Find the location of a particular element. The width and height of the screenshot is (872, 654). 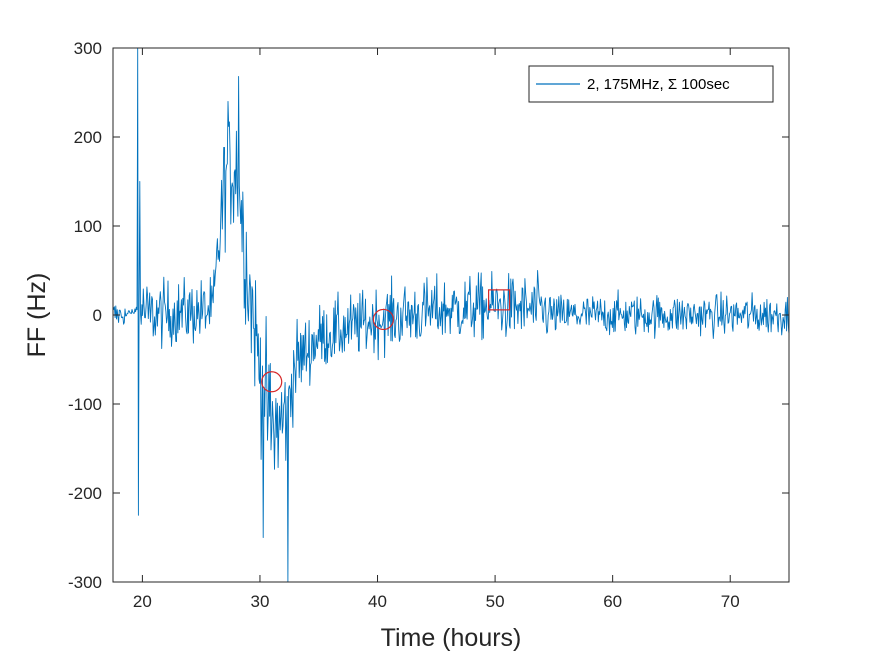

y-tick-label: -300 is located at coordinates (85, 582).